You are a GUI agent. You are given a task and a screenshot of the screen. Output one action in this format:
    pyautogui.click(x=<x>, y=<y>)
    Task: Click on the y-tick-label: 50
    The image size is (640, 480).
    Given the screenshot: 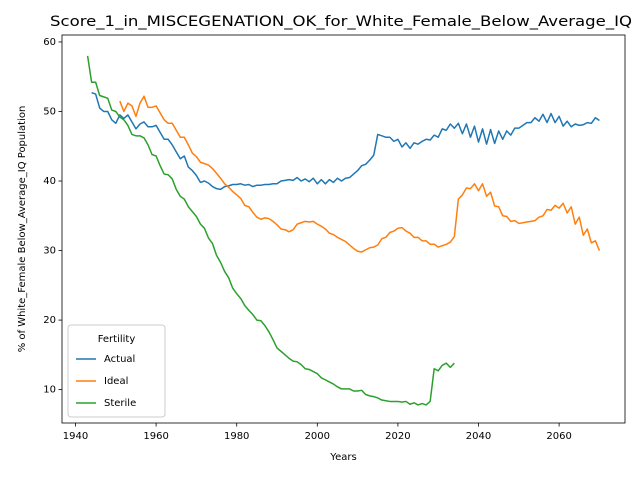 What is the action you would take?
    pyautogui.click(x=49, y=111)
    